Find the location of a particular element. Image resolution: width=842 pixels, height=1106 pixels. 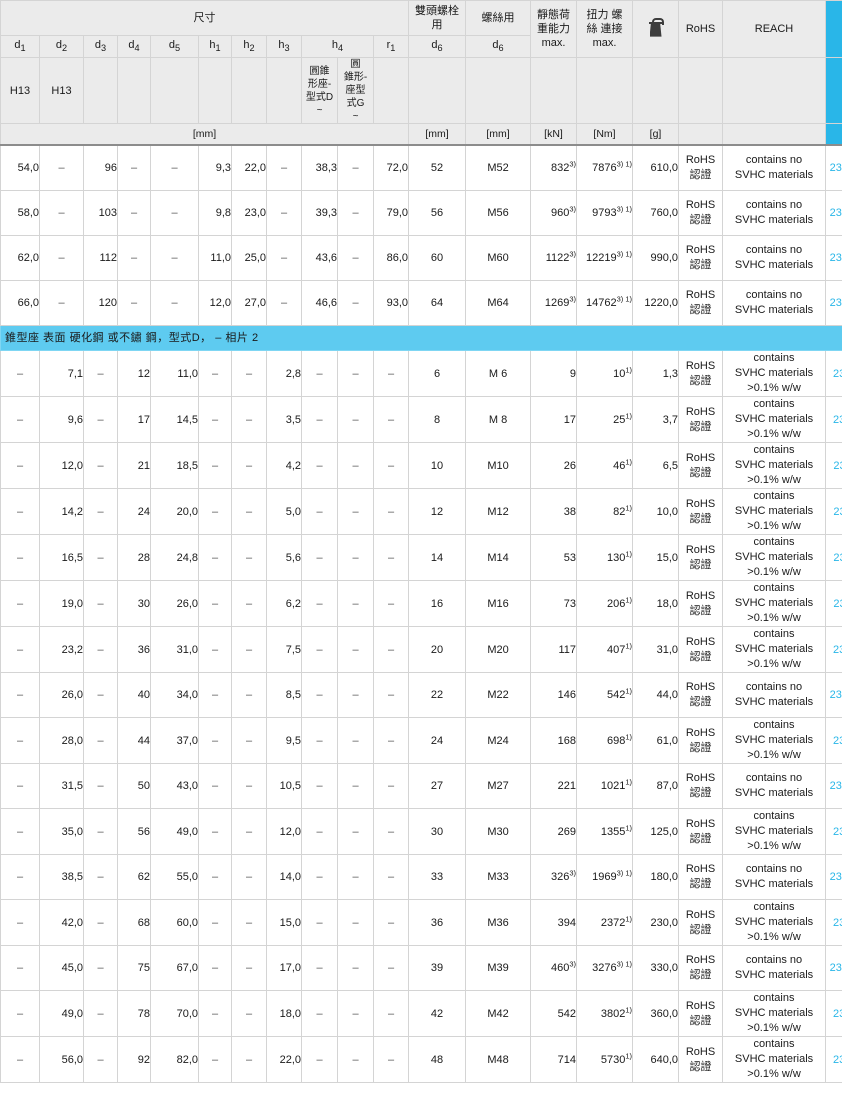

part-number-link: 23050.0120 is located at coordinates (837, 649).